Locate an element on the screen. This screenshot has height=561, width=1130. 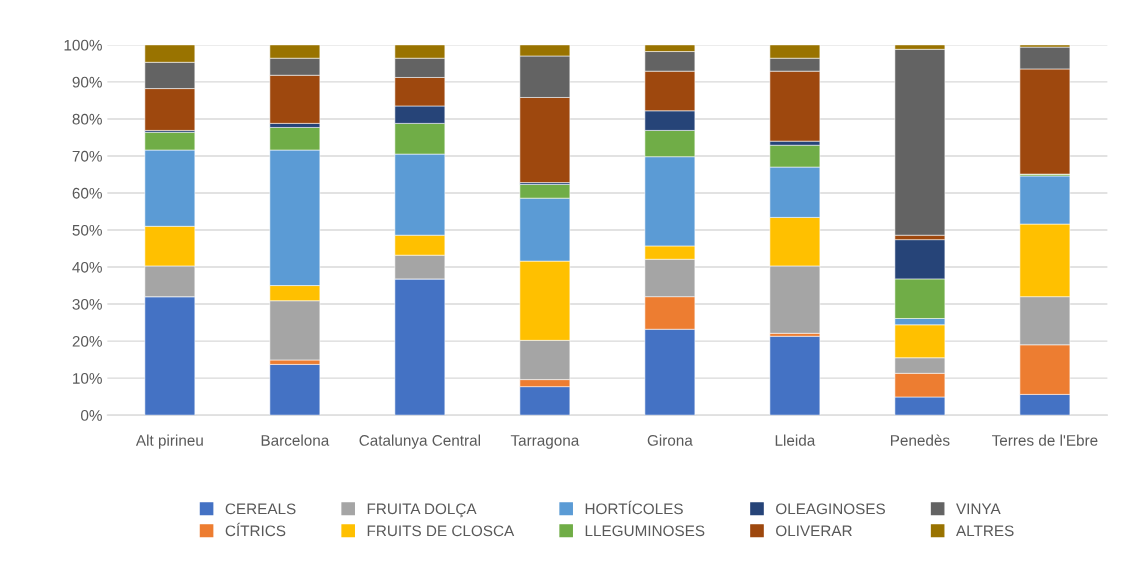
x-tick-label: Girona is located at coordinates (670, 440).